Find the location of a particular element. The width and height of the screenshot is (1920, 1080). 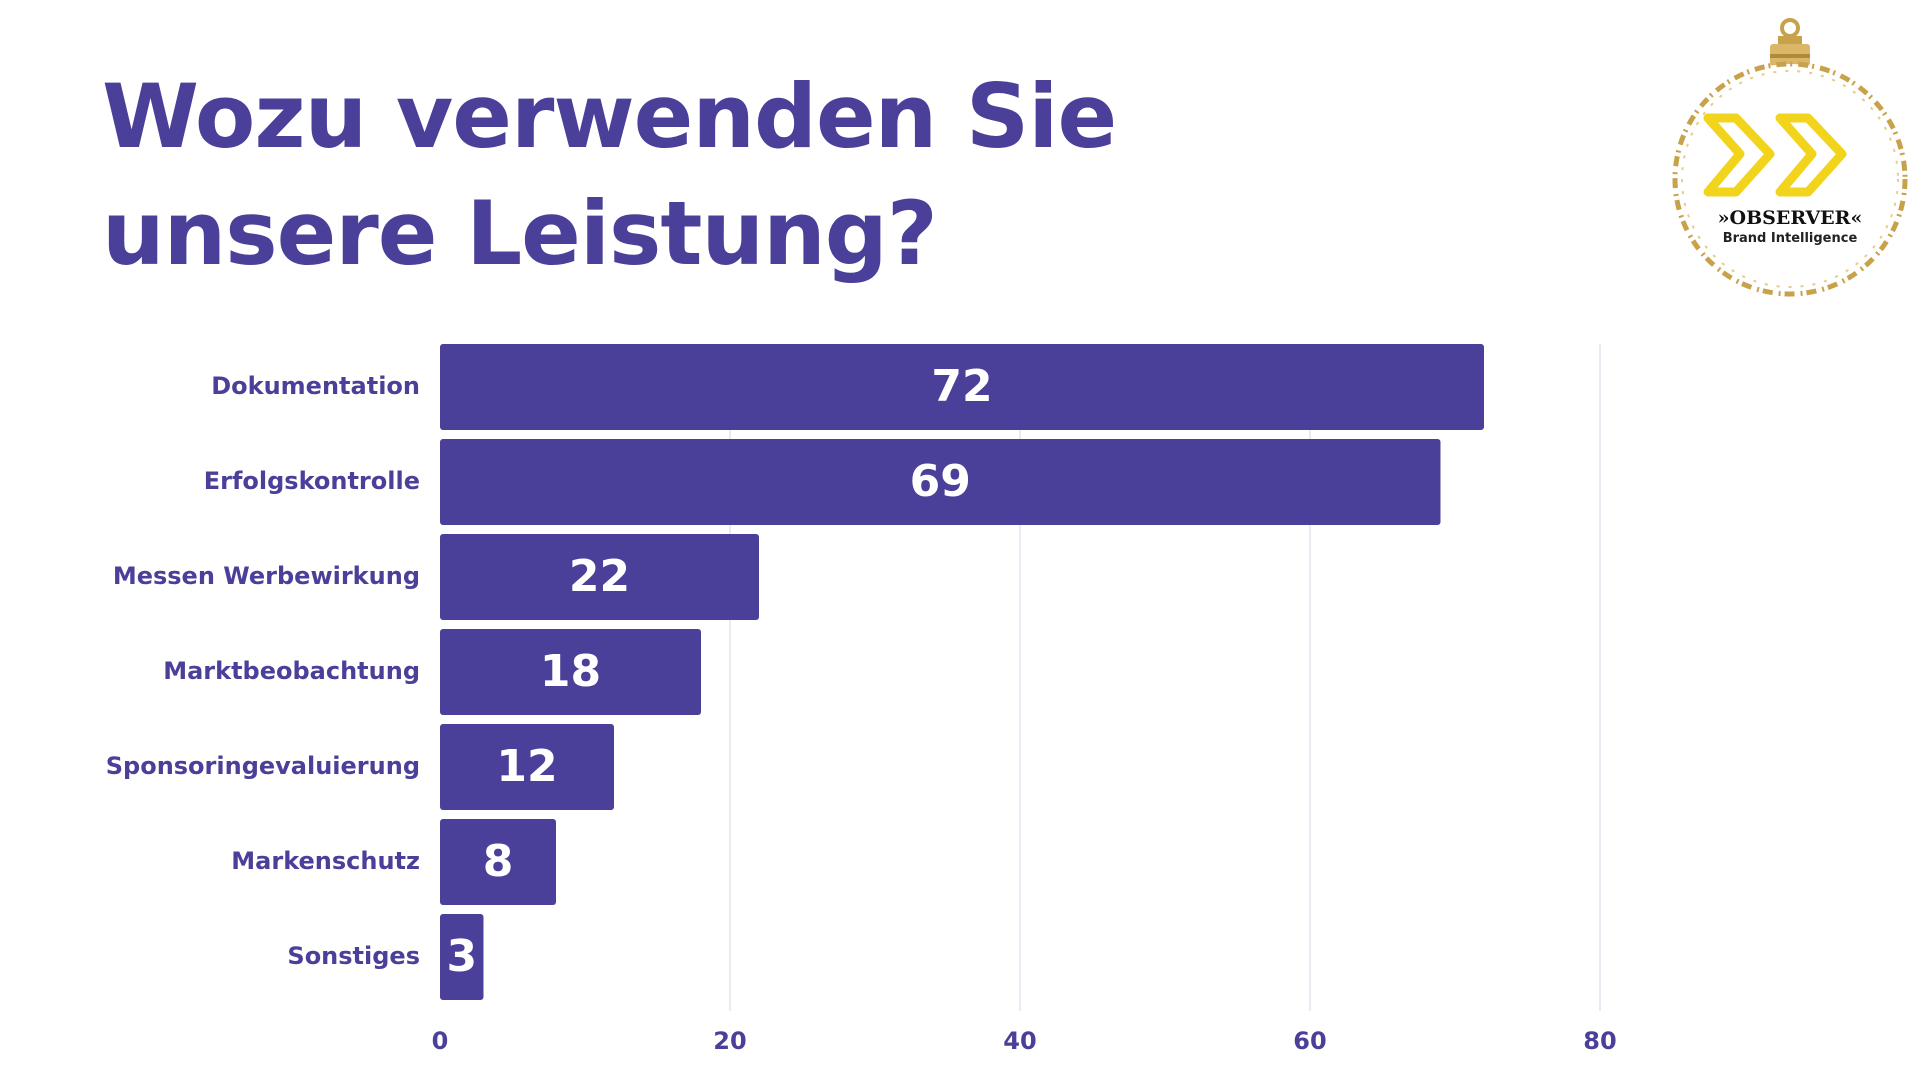

observer-logo: »OBSERVER« Brand Intelligence is located at coordinates (1790, 157).